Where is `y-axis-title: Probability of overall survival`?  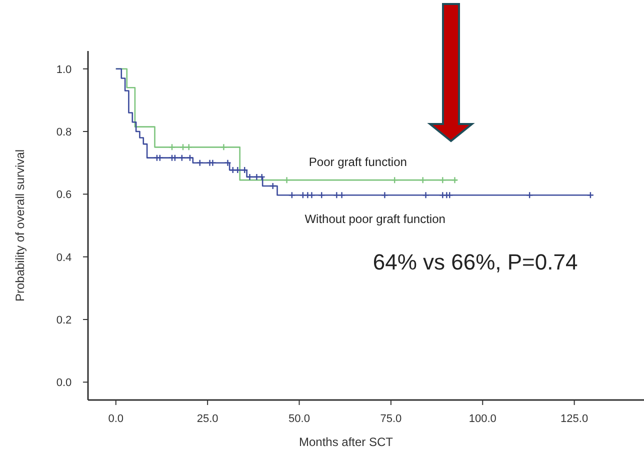
y-axis-title: Probability of overall survival is located at coordinates (20, 225).